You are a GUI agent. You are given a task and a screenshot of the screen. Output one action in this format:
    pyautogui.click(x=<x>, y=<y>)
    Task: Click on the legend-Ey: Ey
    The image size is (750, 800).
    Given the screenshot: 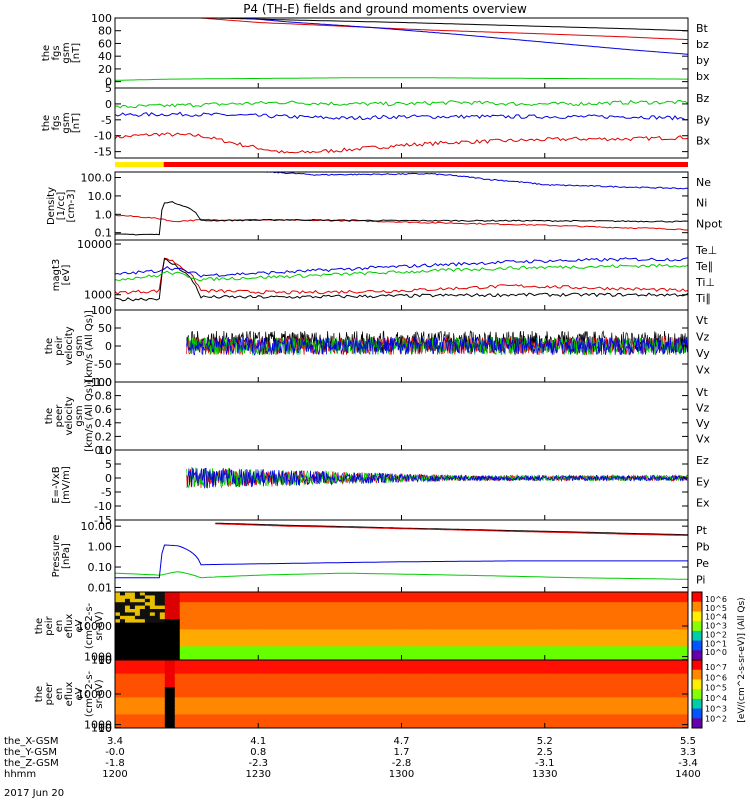 What is the action you would take?
    pyautogui.click(x=703, y=481)
    